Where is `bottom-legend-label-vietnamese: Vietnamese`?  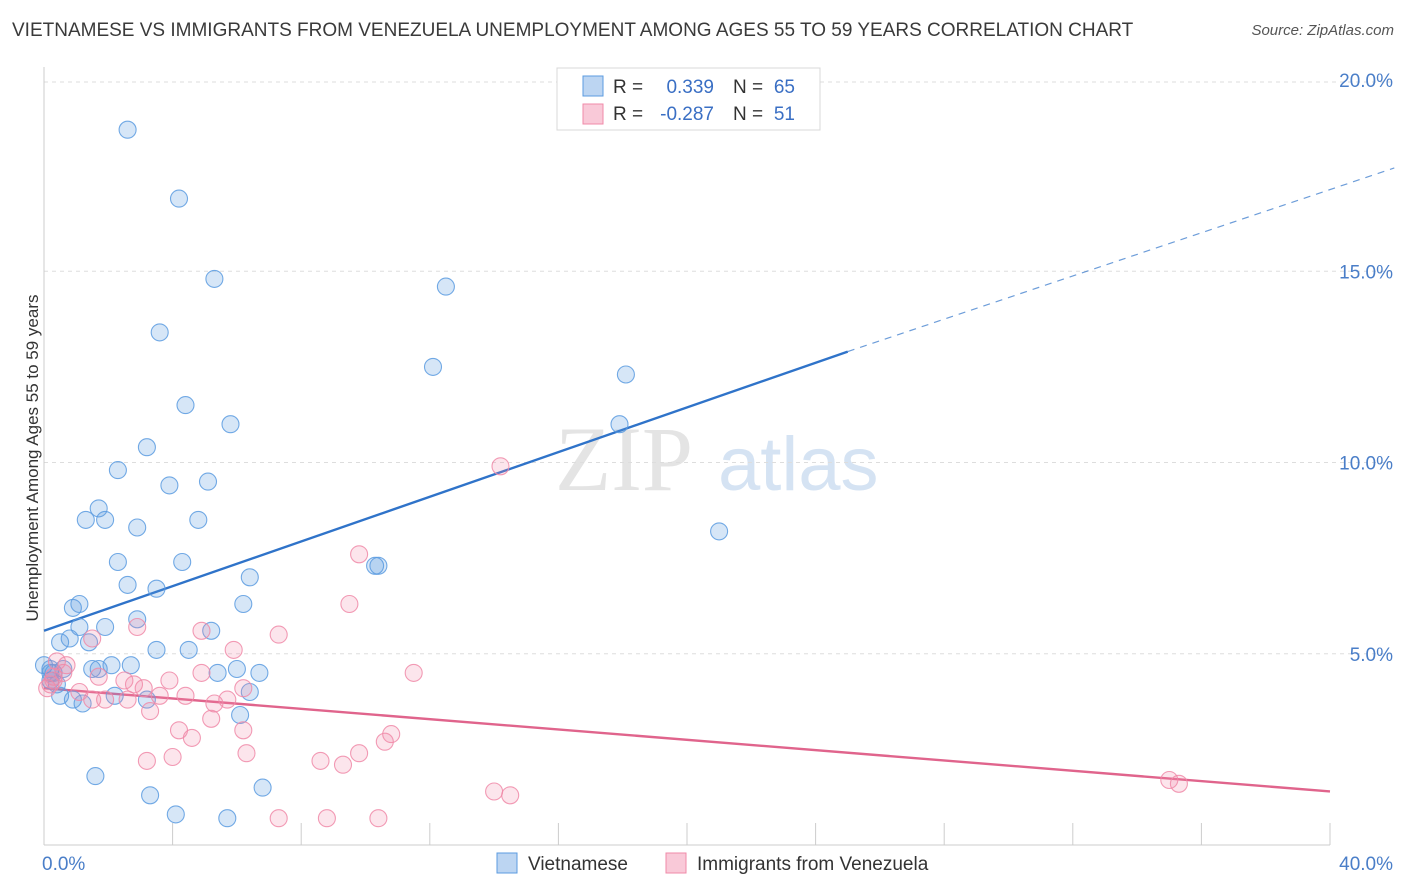
bottom-legend-label-vietnamese: Vietnamese is located at coordinates (578, 864).